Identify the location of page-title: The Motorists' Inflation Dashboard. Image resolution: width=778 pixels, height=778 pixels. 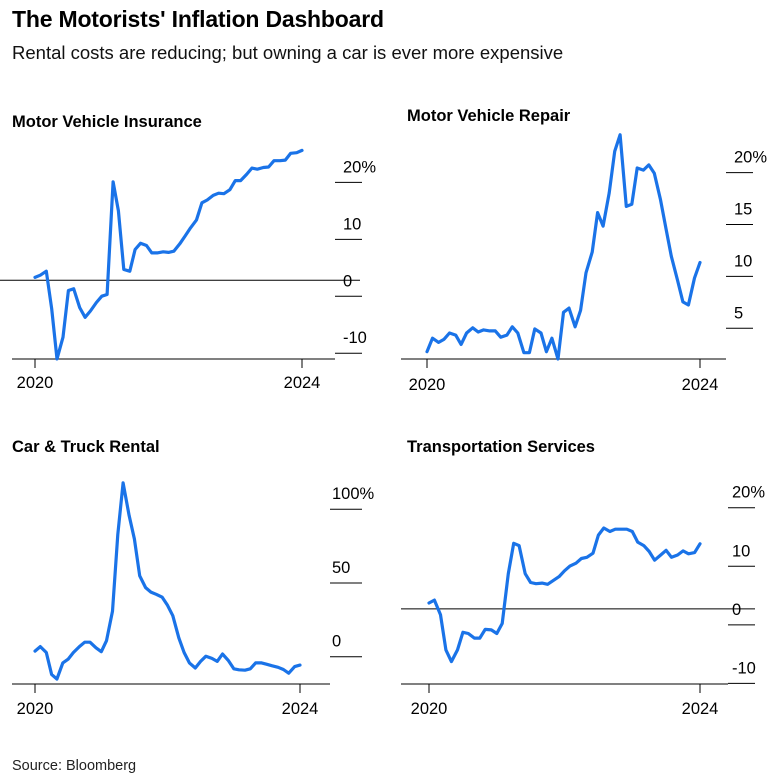
(198, 19).